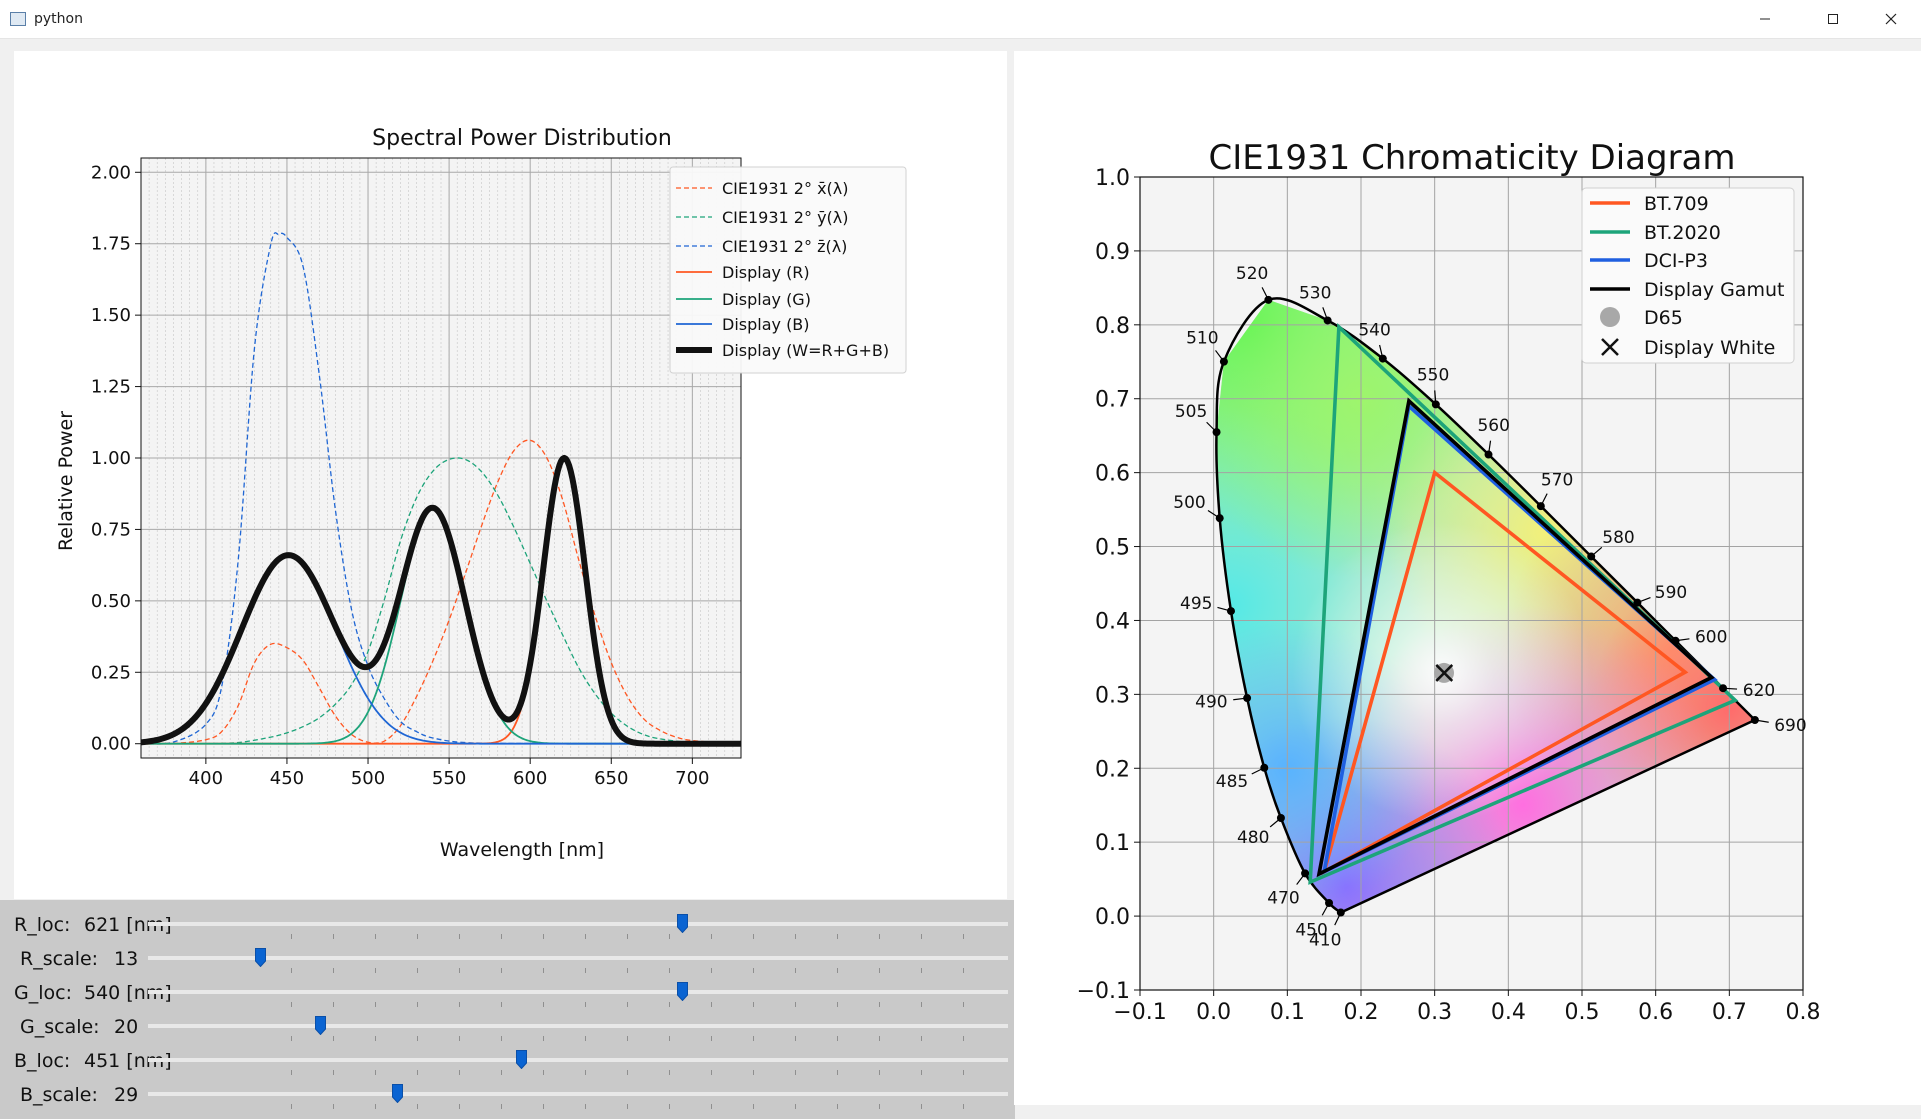 This screenshot has height=1119, width=1921. Describe the element at coordinates (66, 481) in the screenshot. I see `spd-y-axis-label: Relative Power` at that location.